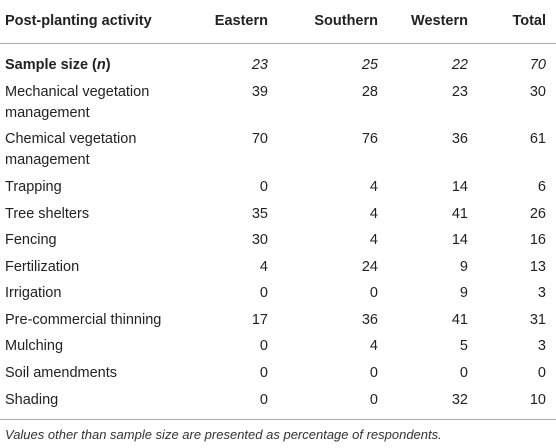  Describe the element at coordinates (259, 320) in the screenshot. I see `table-cell-eastern: 17` at that location.